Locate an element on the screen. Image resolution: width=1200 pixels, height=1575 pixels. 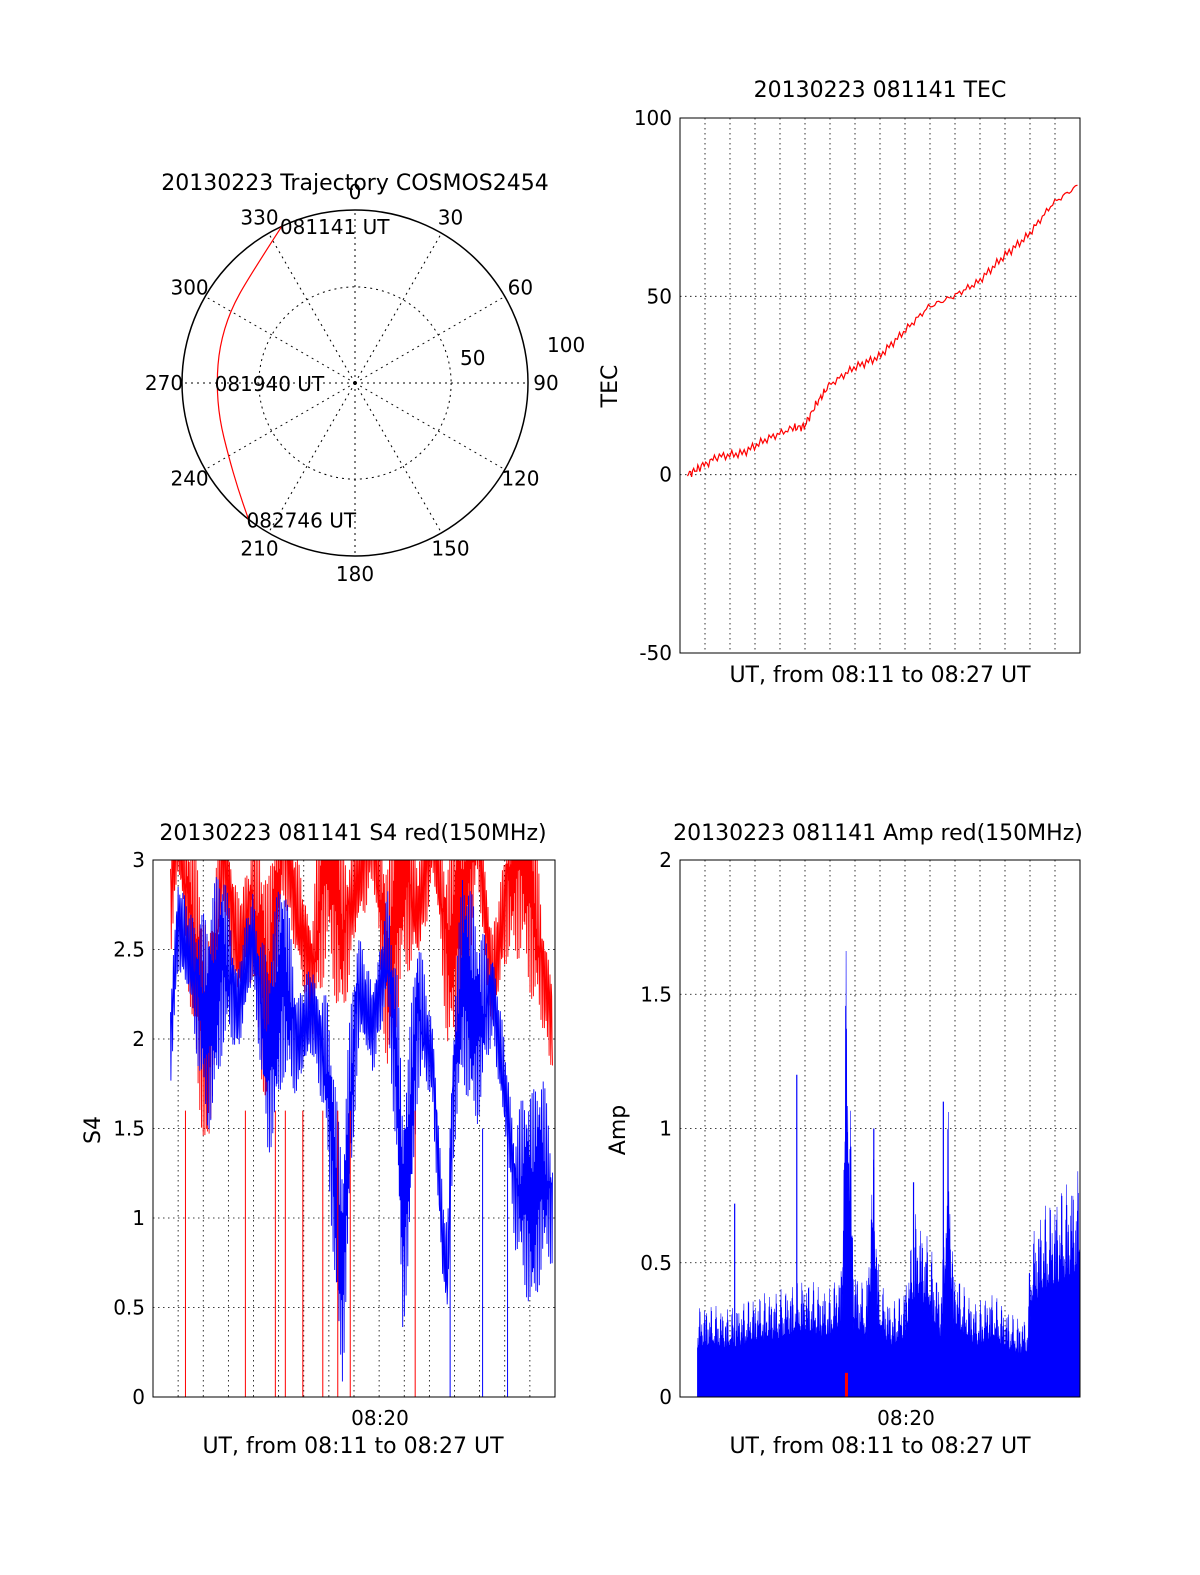
polar-azimuth-labels: 0 30 60 90 120 150 180 210 240 270 300 330 is located at coordinates (352, 383).